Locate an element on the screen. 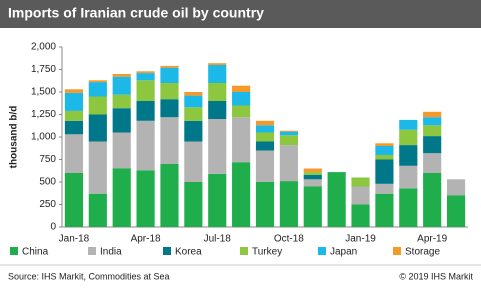  legend-label: China is located at coordinates (35, 252).